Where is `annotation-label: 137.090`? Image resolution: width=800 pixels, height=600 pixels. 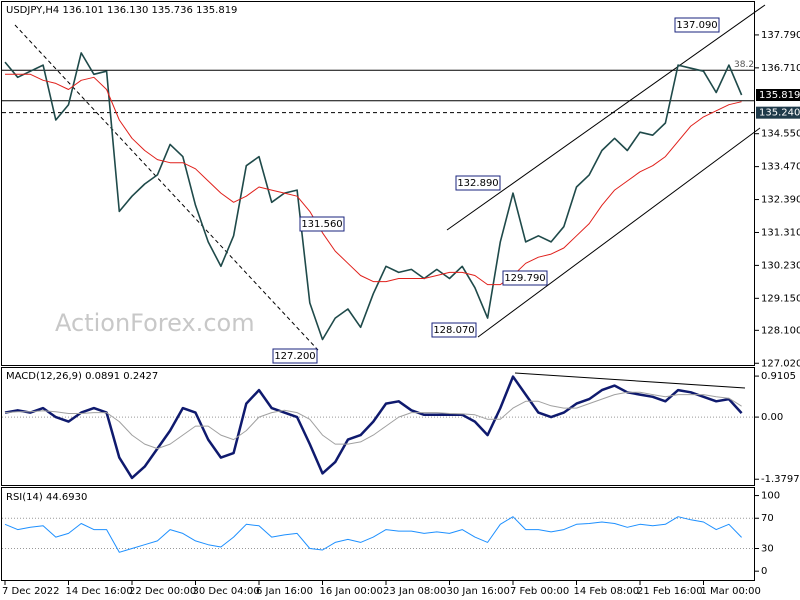
annotation-label: 137.090 is located at coordinates (696, 25).